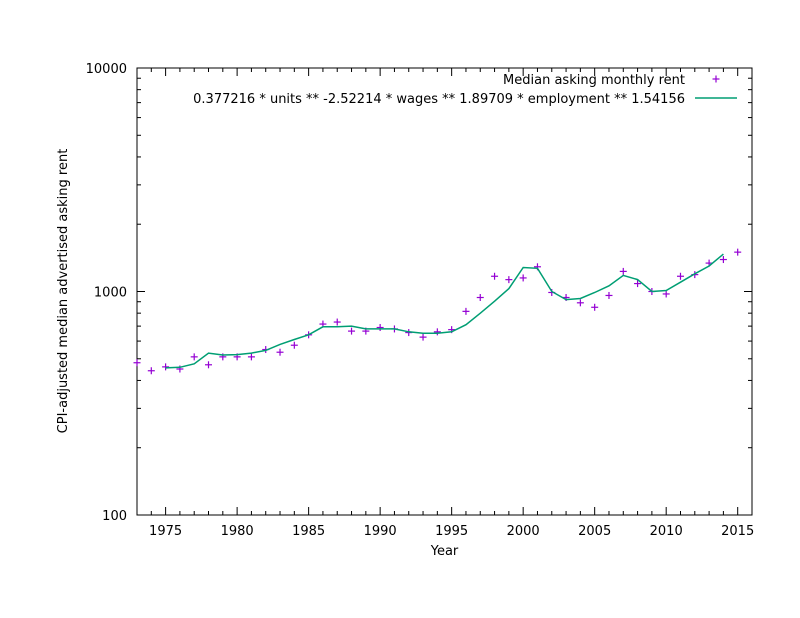 This screenshot has height=618, width=800. I want to click on x-tick-label: 1985, so click(308, 531).